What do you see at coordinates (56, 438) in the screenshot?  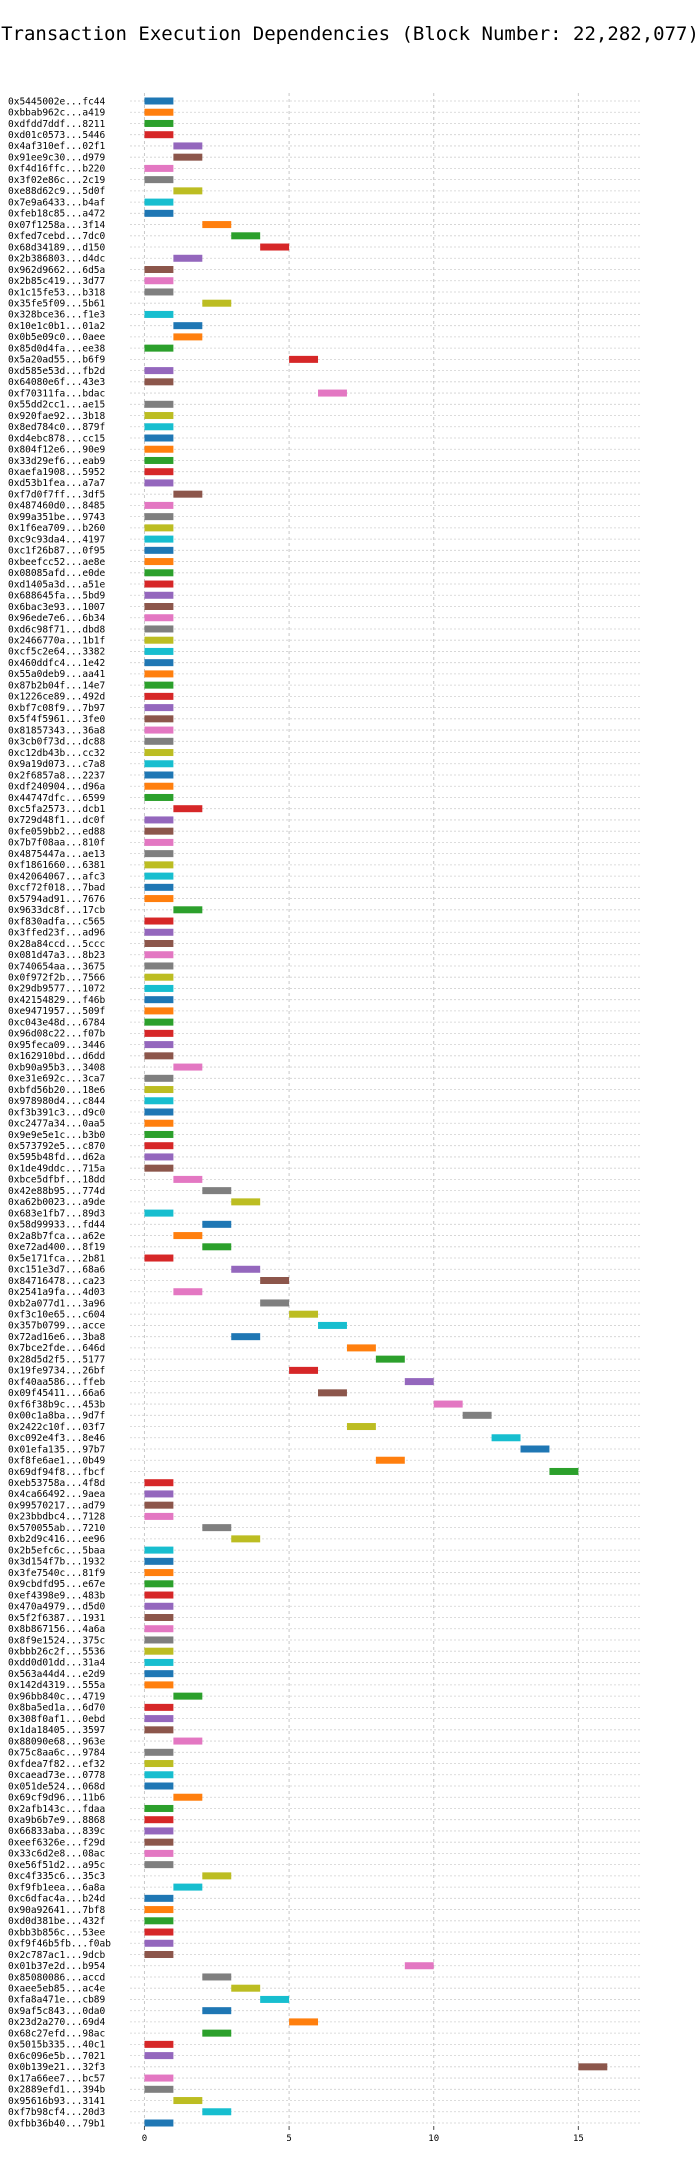 I see `transaction-label: 0xd4ebc878...cc15` at bounding box center [56, 438].